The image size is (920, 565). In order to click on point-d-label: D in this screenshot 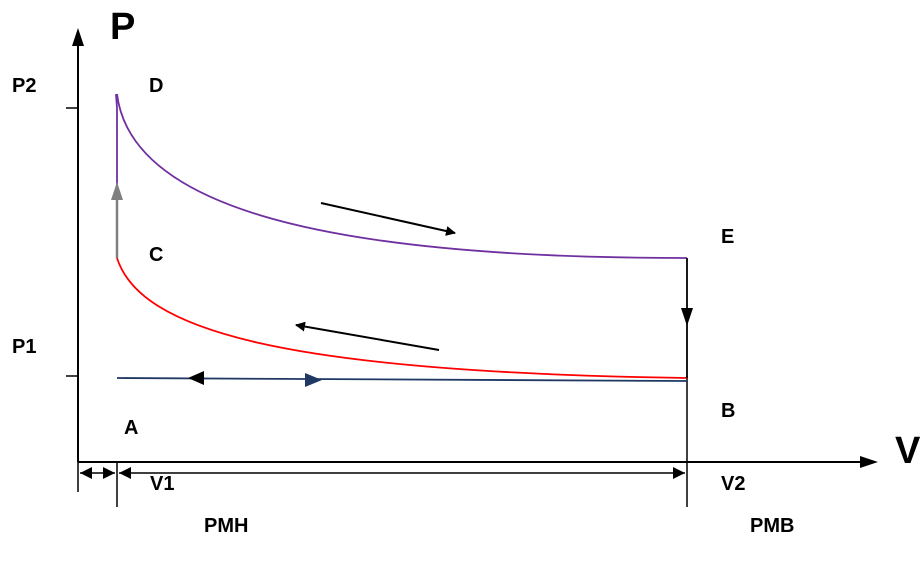, I will do `click(156, 86)`.